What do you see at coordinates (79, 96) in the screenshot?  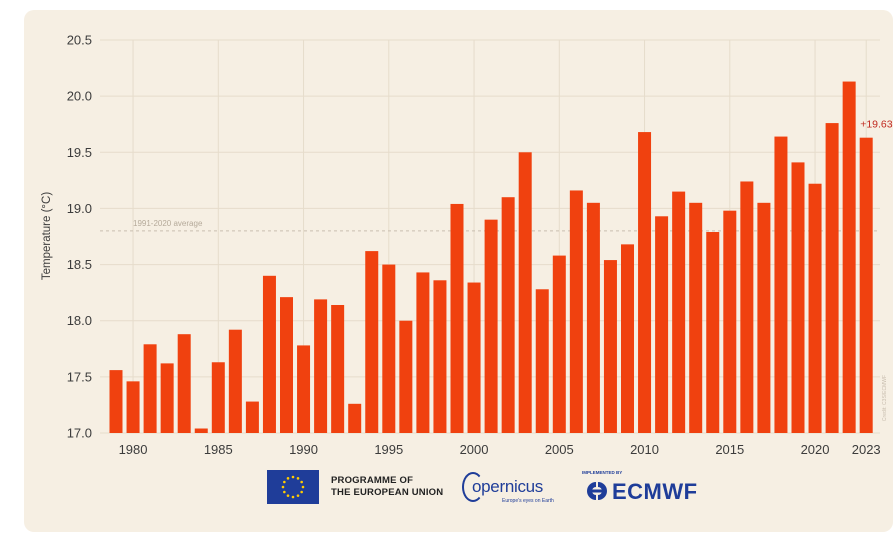 I see `y-tick-label: 20.0` at bounding box center [79, 96].